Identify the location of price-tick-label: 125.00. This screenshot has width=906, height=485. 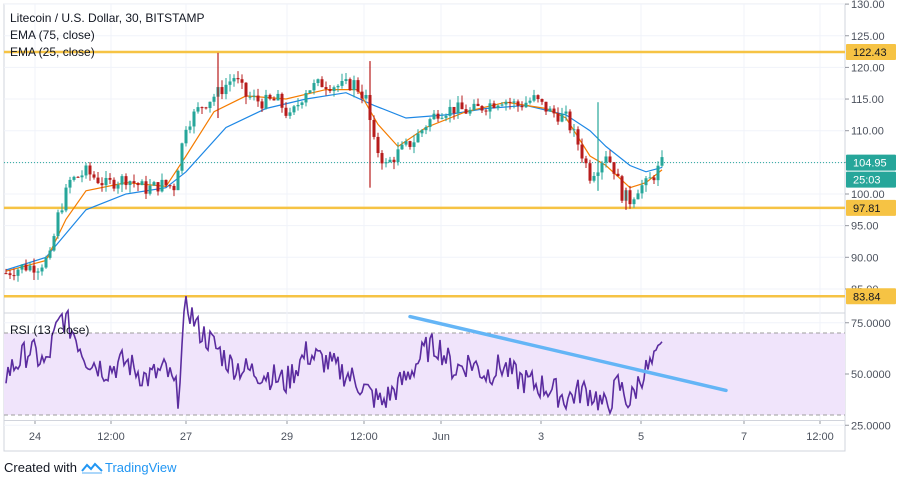
(868, 37).